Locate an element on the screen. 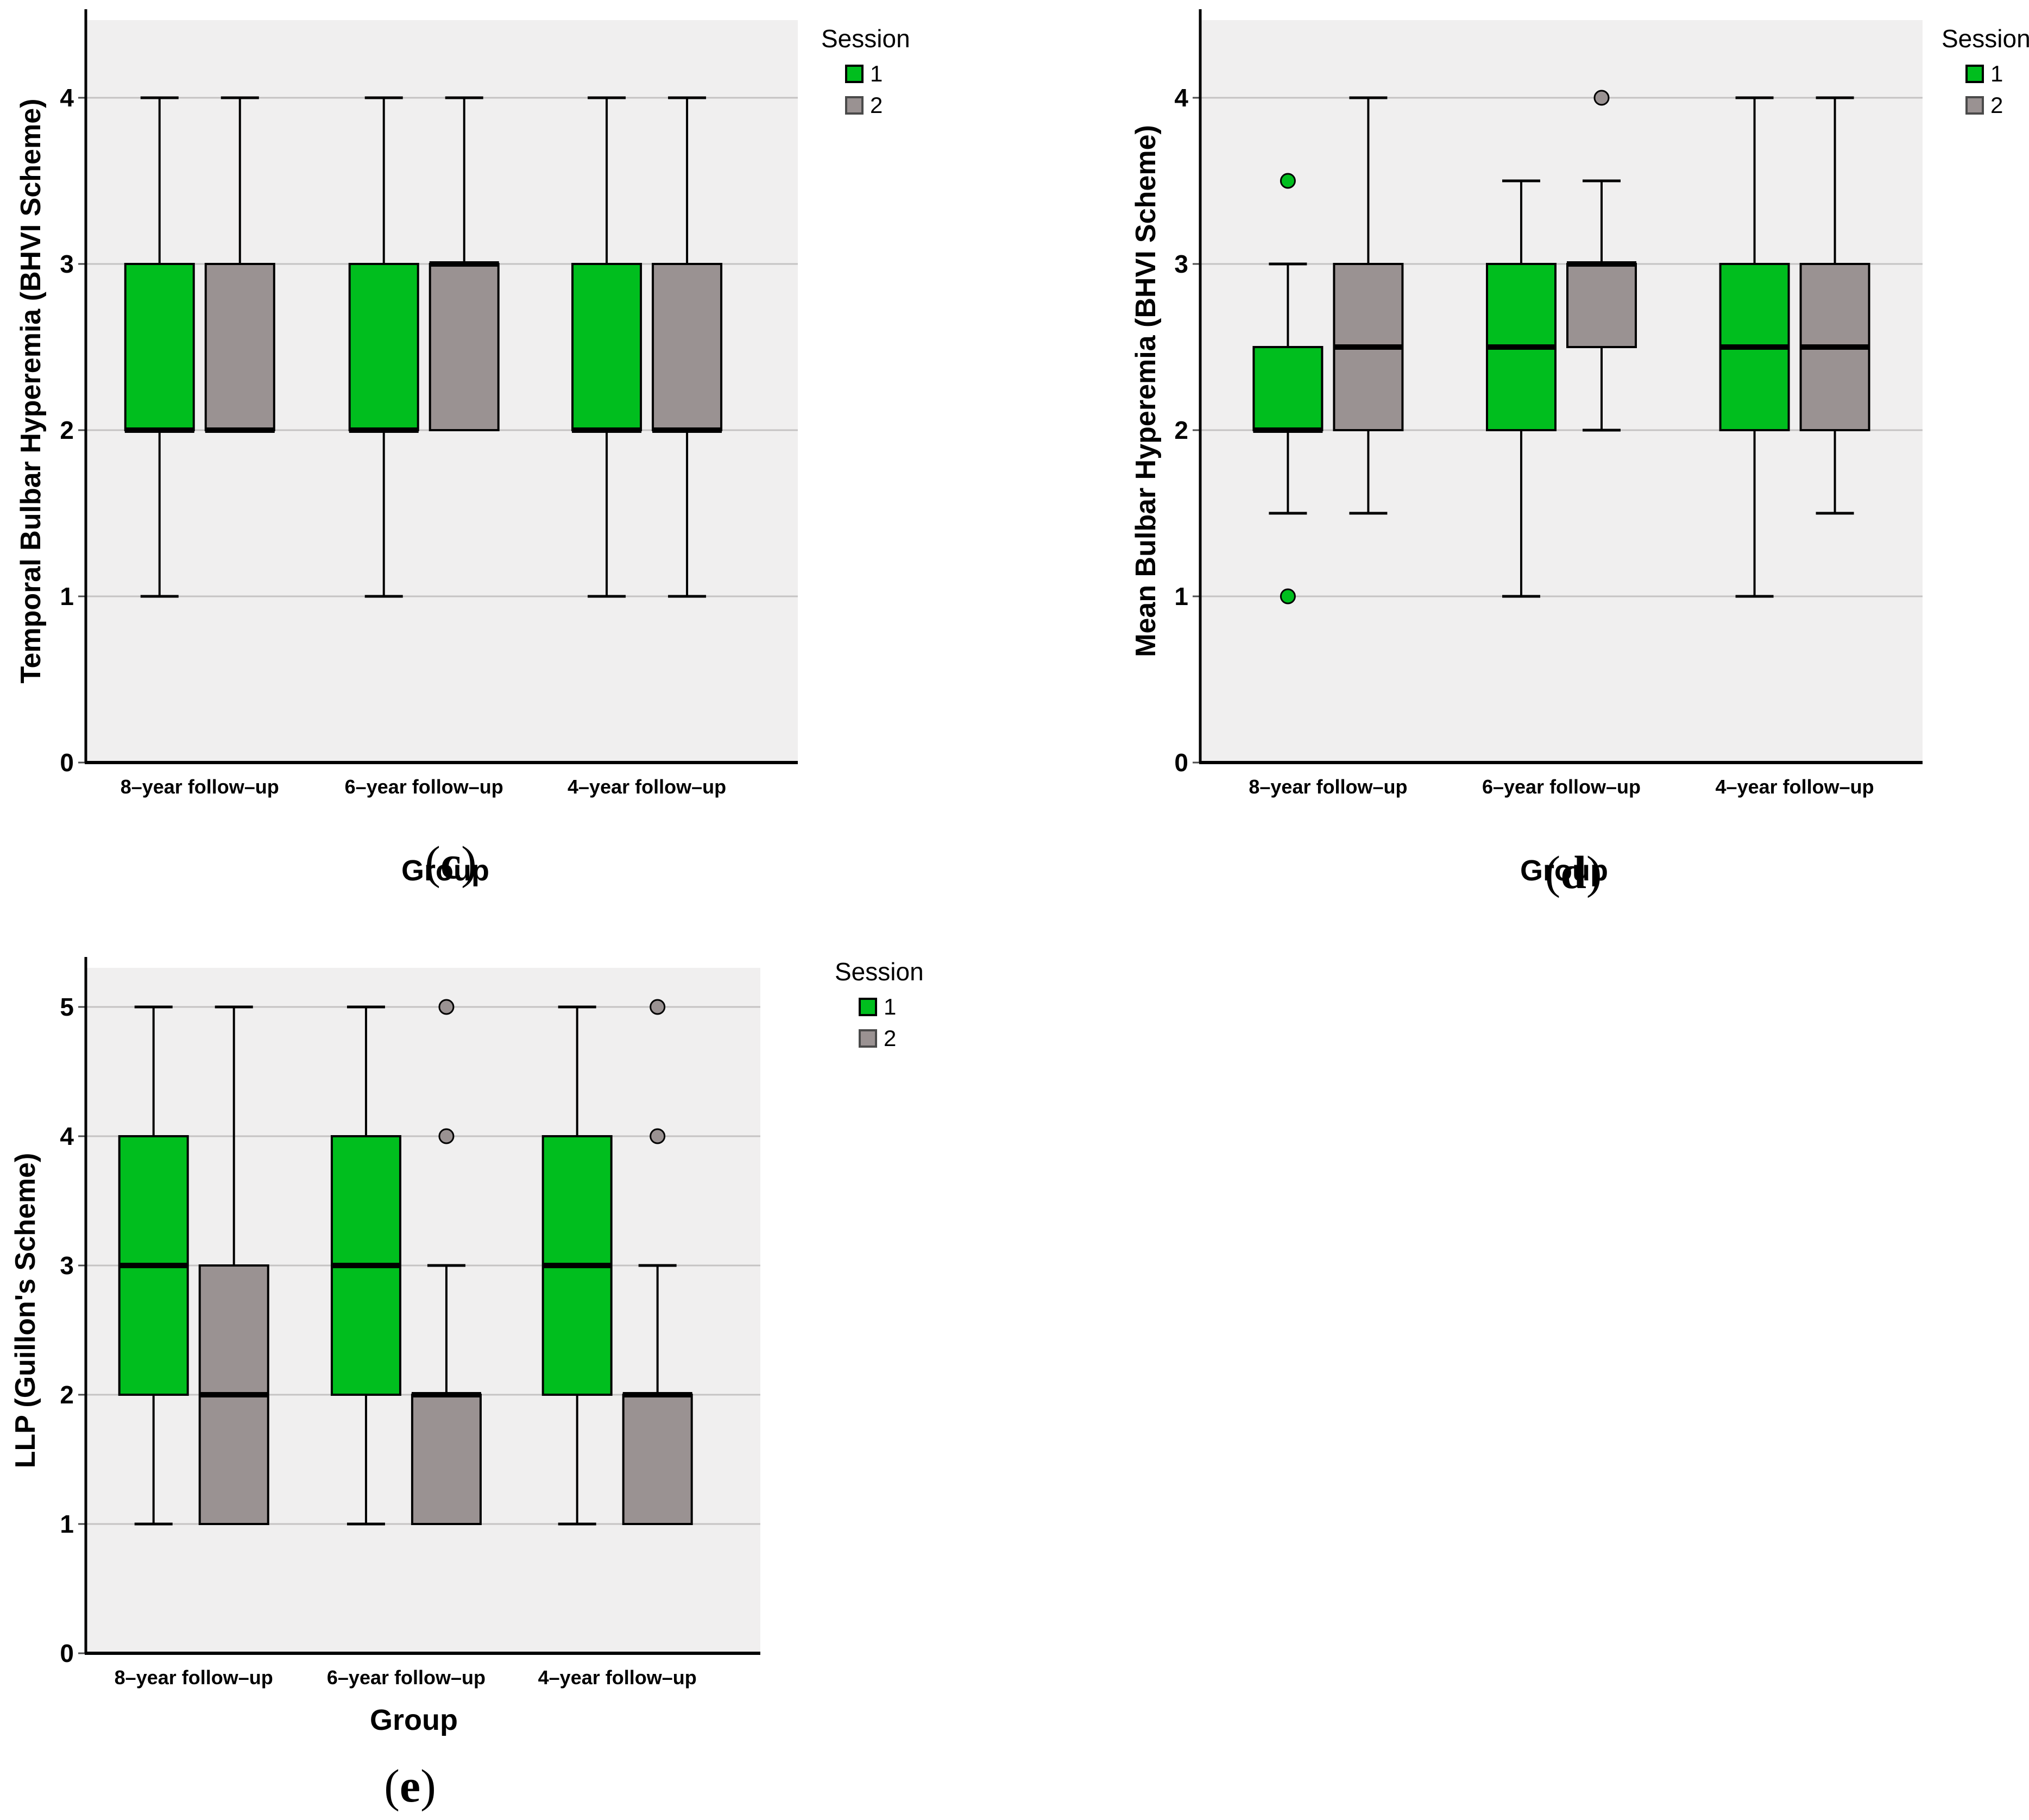 The image size is (2029, 1820). chart-d-x-axis-title: Group is located at coordinates (1564, 870).